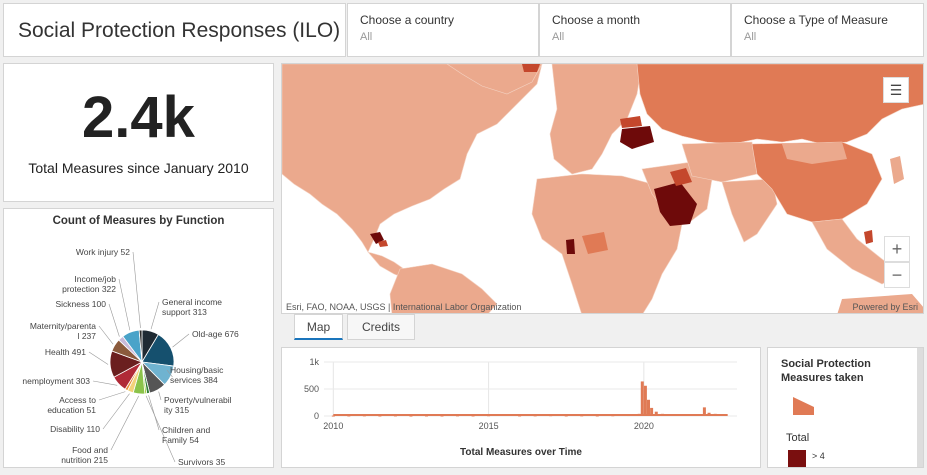  Describe the element at coordinates (89, 289) in the screenshot. I see `pie-label: protection 322` at that location.